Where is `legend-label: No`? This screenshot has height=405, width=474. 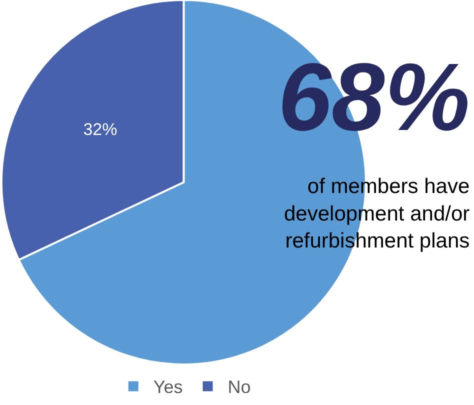 legend-label: No is located at coordinates (239, 387).